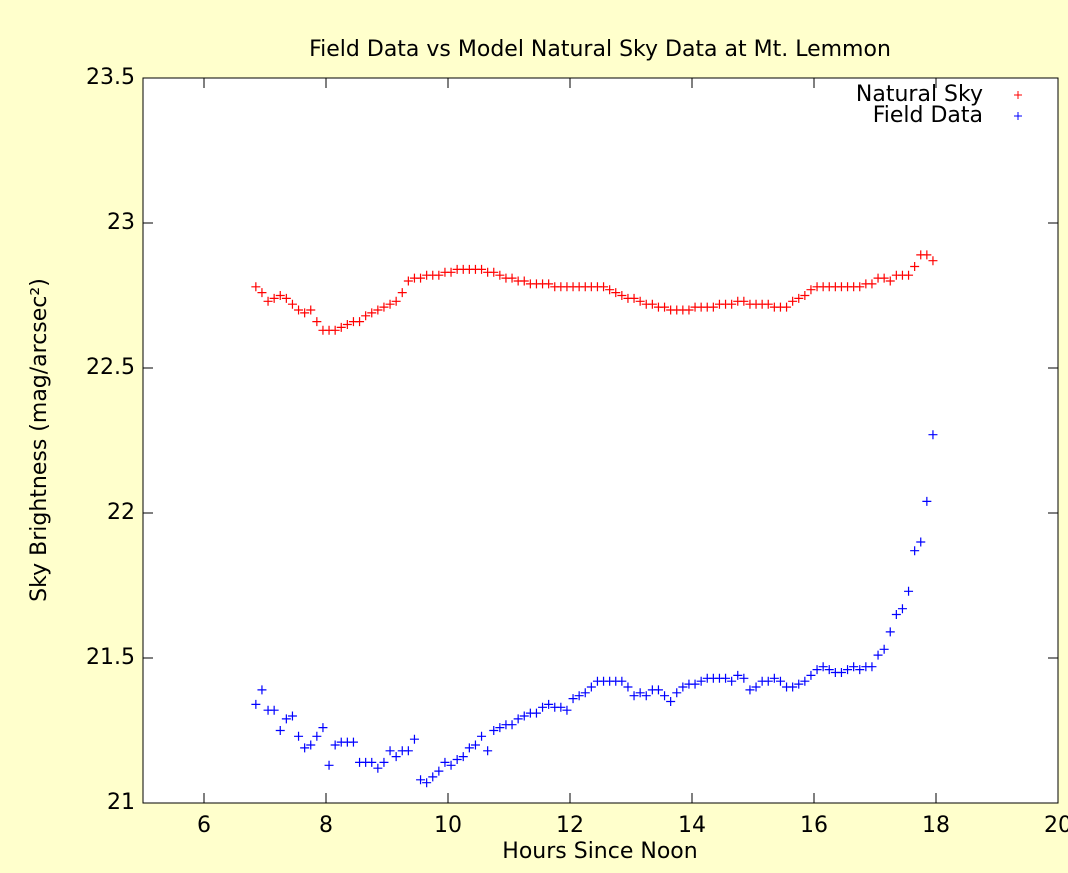  Describe the element at coordinates (1056, 825) in the screenshot. I see `x-tick-label: 20` at that location.